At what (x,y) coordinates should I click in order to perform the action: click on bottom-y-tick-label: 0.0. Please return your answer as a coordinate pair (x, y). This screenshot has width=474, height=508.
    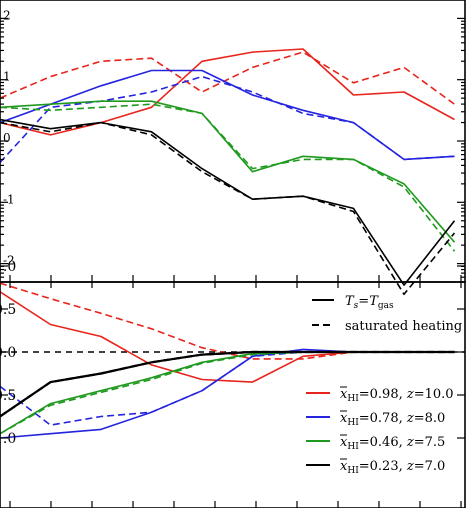
    Looking at the image, I should click on (8, 353).